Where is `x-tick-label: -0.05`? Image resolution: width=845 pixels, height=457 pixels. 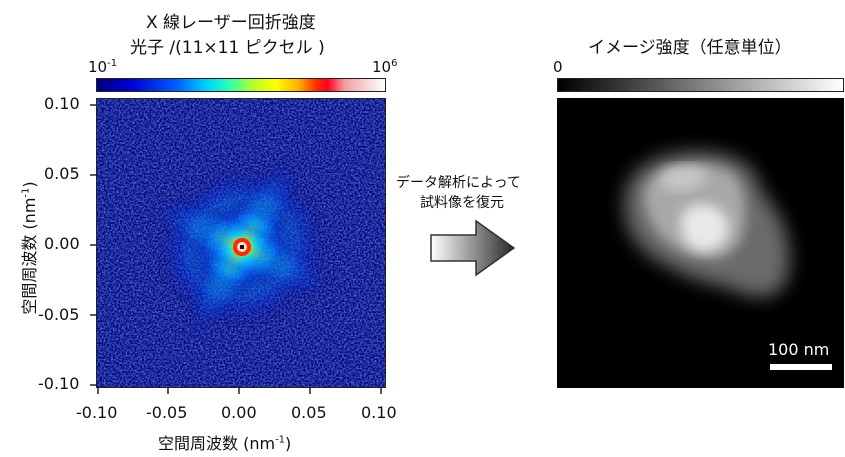
x-tick-label: -0.05 is located at coordinates (167, 412).